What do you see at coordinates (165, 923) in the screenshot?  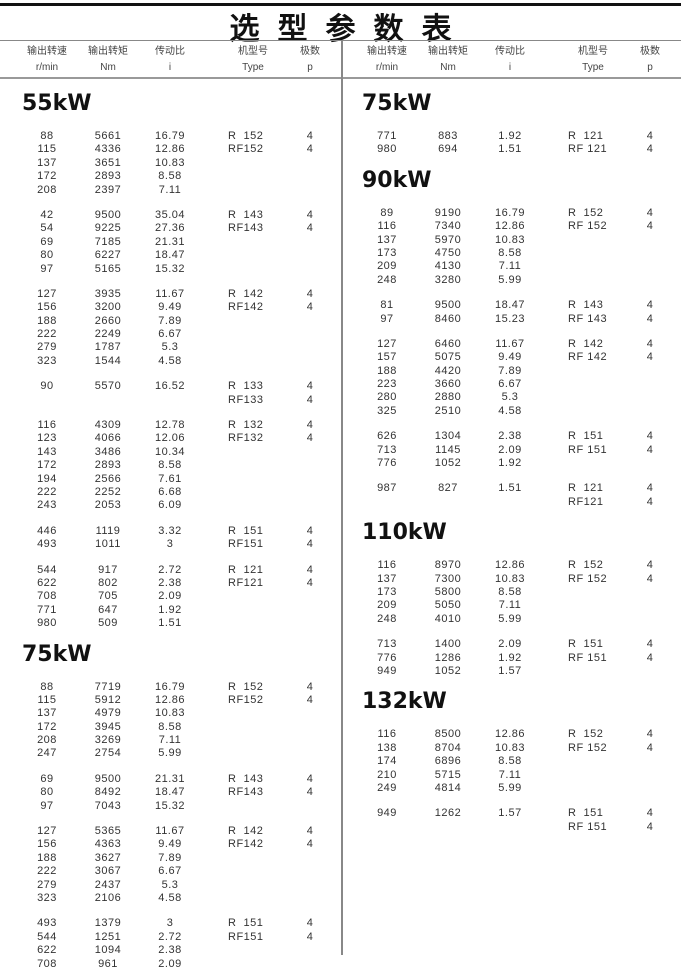 I see `table-row: 493 1379 3 R 151 4` at bounding box center [165, 923].